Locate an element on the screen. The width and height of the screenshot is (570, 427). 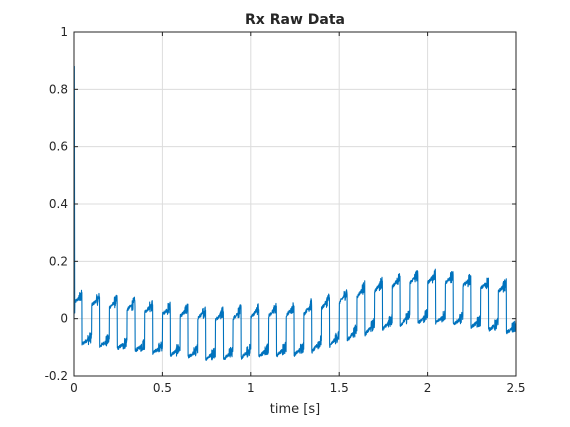
y-tick-label: -0.2 is located at coordinates (56, 376).